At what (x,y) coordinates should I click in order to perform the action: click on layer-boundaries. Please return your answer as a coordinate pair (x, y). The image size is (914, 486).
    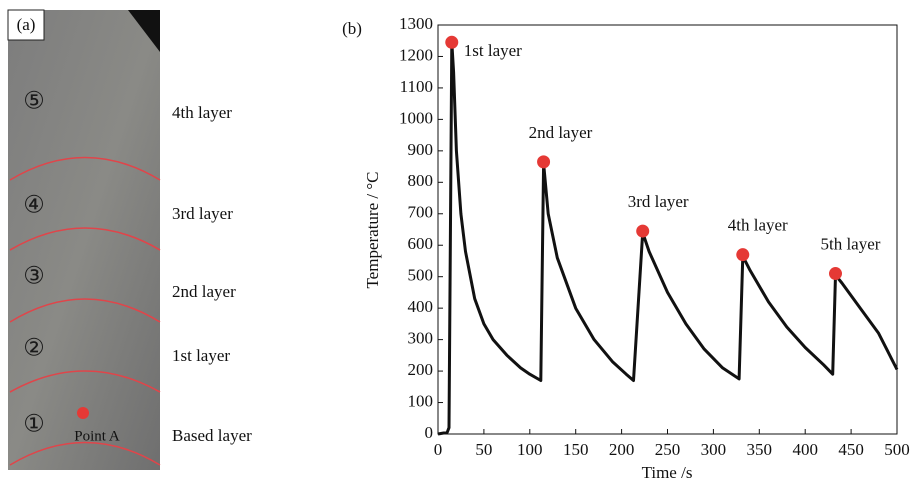
    Looking at the image, I should click on (85, 311).